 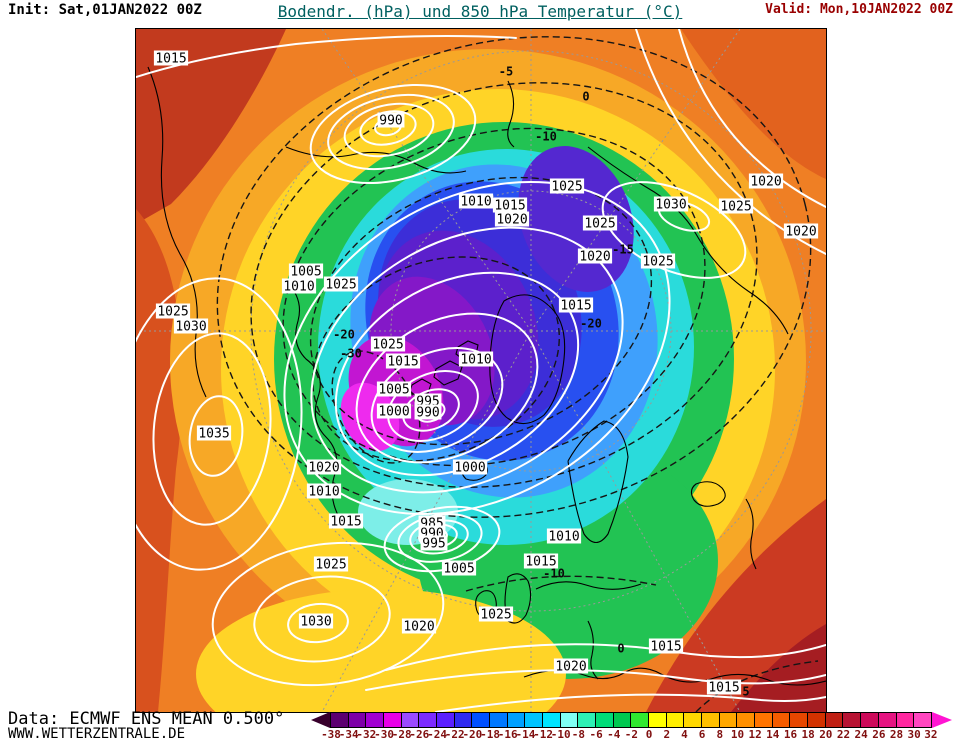 I want to click on pressure-label: 1000, so click(x=393, y=412).